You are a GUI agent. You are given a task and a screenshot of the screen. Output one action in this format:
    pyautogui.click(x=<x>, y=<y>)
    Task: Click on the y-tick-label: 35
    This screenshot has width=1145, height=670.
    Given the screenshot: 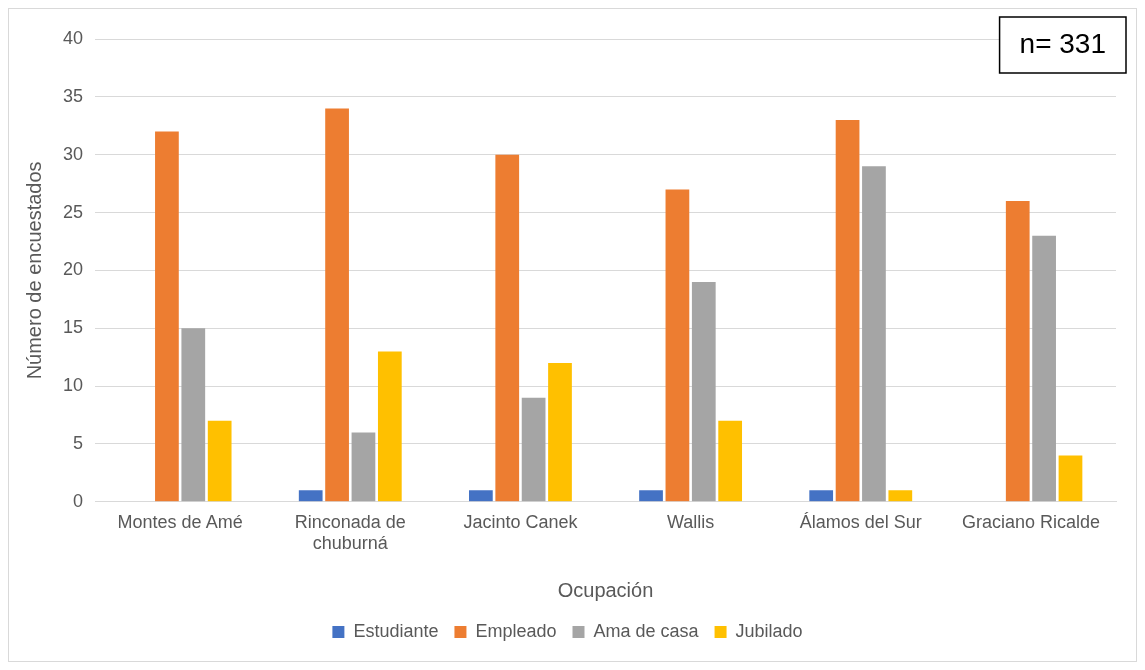 What is the action you would take?
    pyautogui.click(x=73, y=95)
    